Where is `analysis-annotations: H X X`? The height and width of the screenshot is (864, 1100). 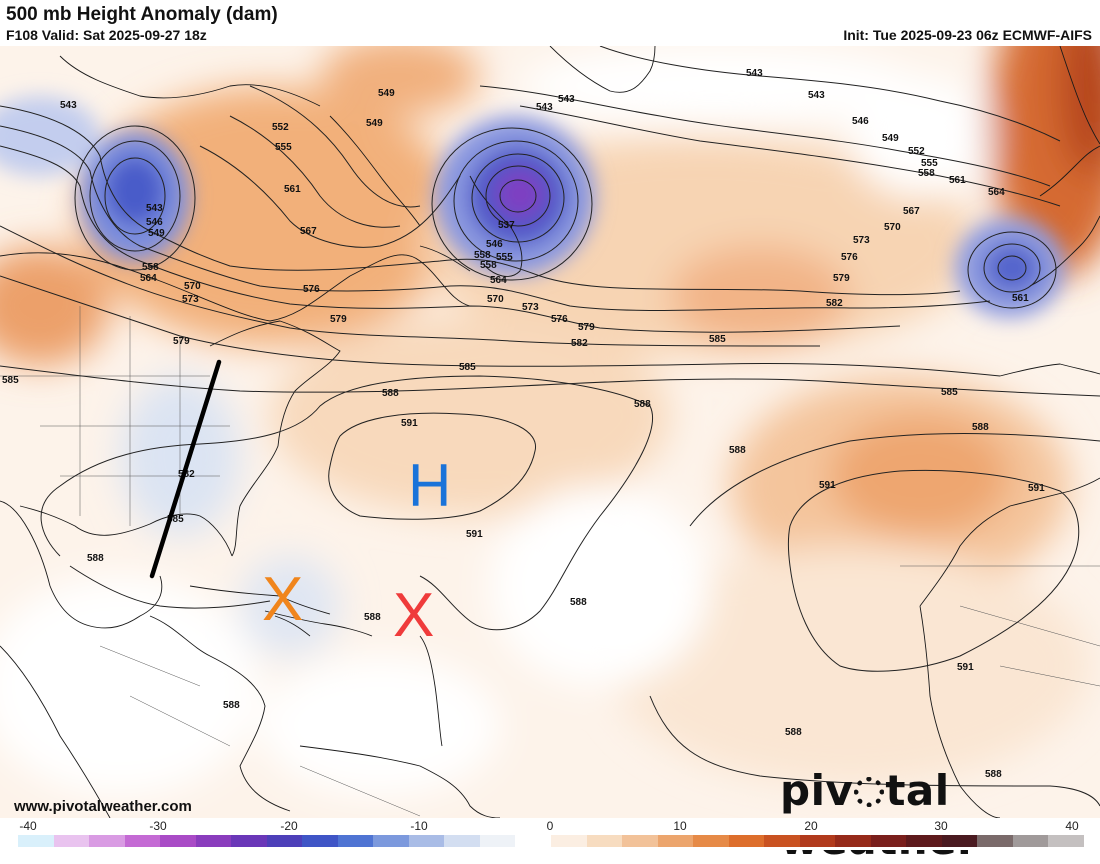 analysis-annotations: H X X is located at coordinates (300, 504).